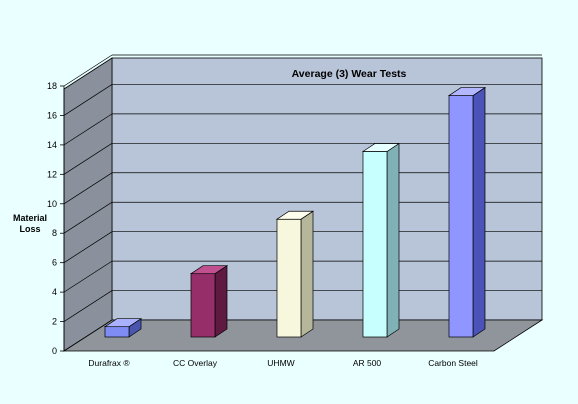  Describe the element at coordinates (52, 174) in the screenshot. I see `y-tick-label: 12` at that location.